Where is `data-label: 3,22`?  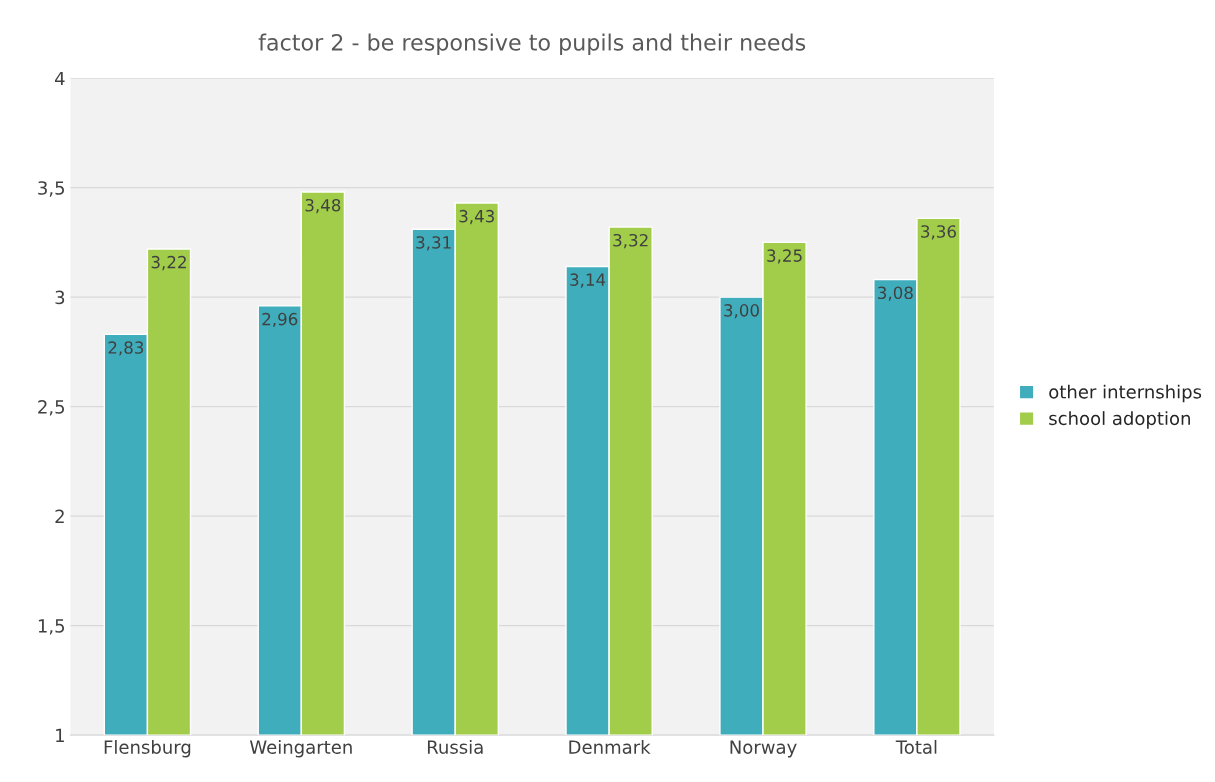
data-label: 3,22 is located at coordinates (168, 263).